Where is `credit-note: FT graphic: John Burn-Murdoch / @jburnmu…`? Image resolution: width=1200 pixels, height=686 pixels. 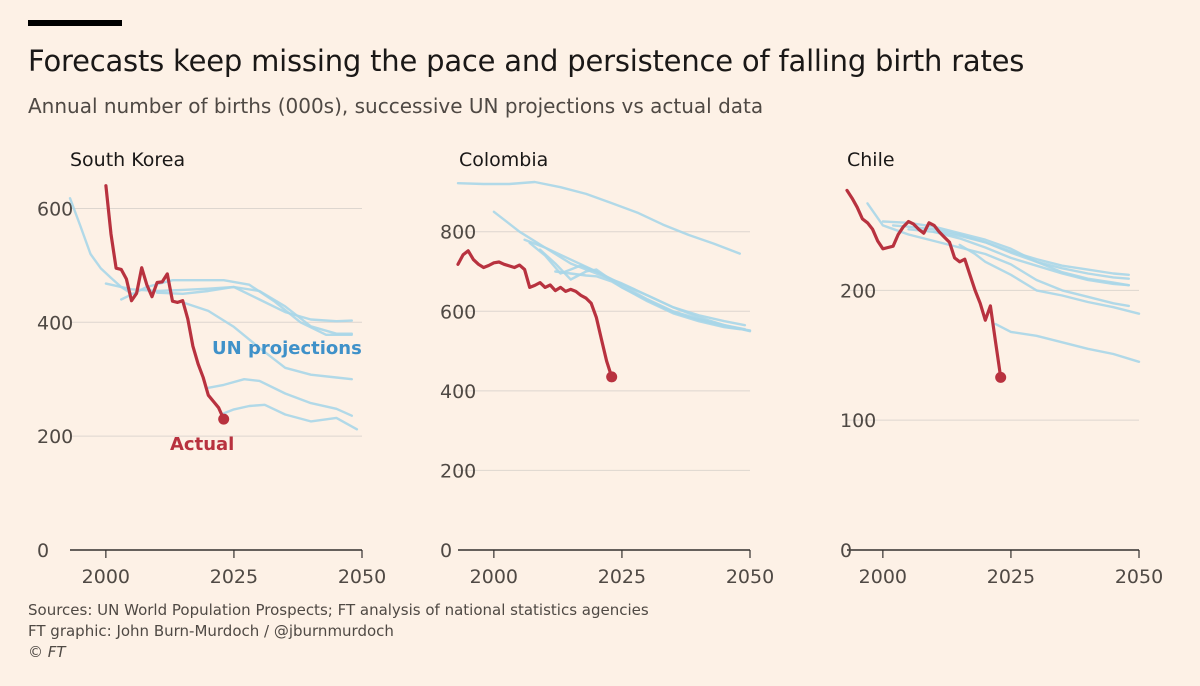
credit-note: FT graphic: John Burn-Murdoch / @jburnmu… is located at coordinates (211, 631).